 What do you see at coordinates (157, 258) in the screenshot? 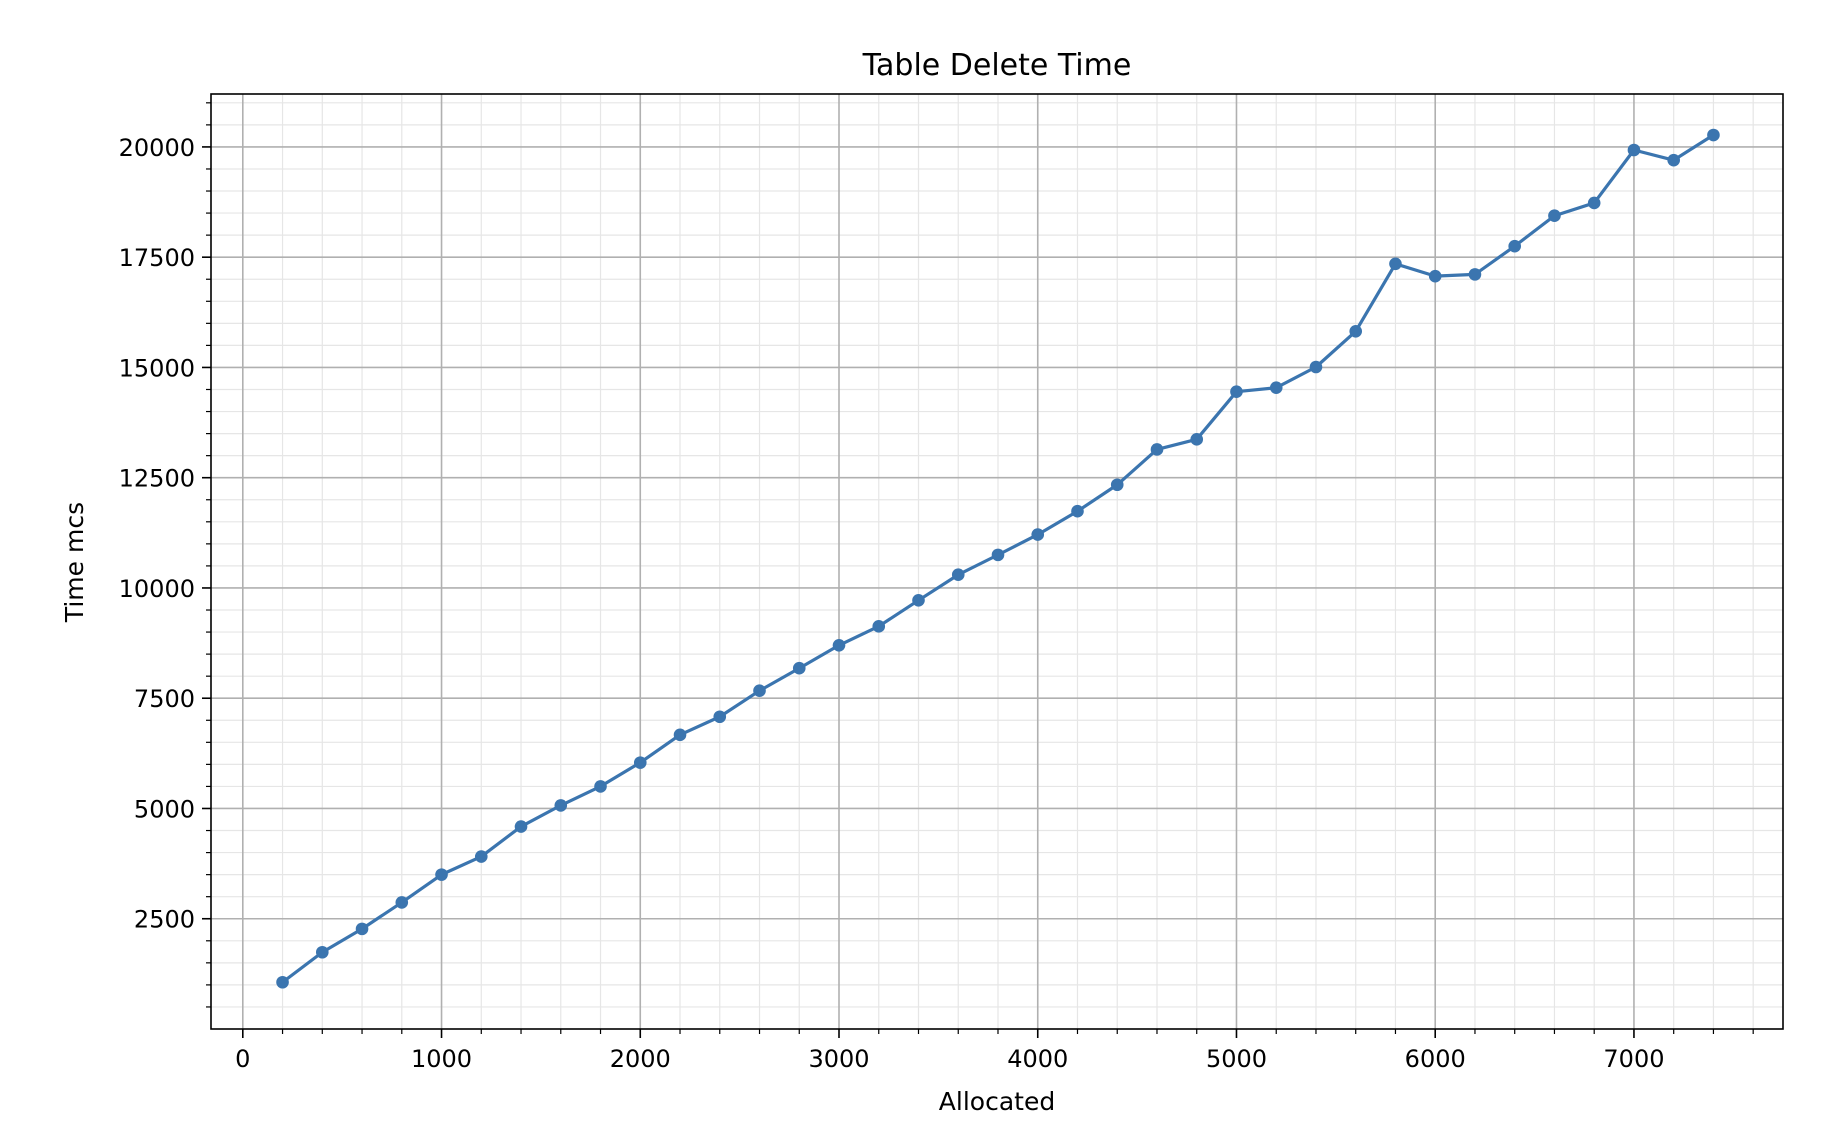
I see `y-tick-label: 17500` at bounding box center [157, 258].